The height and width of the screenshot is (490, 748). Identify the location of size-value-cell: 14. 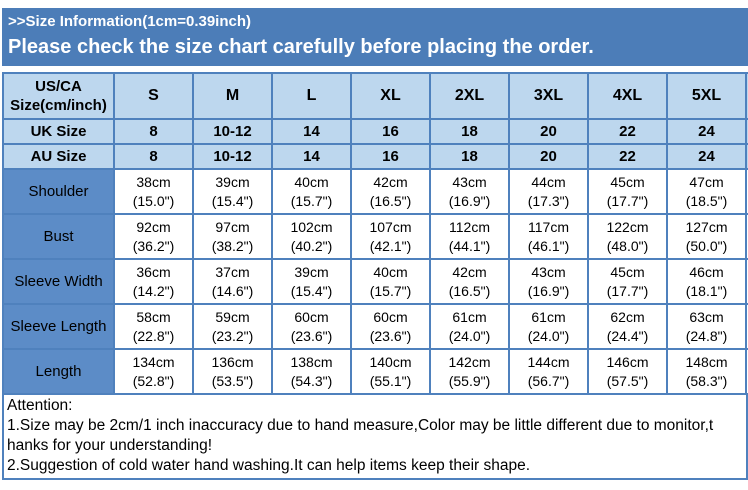
(311, 156).